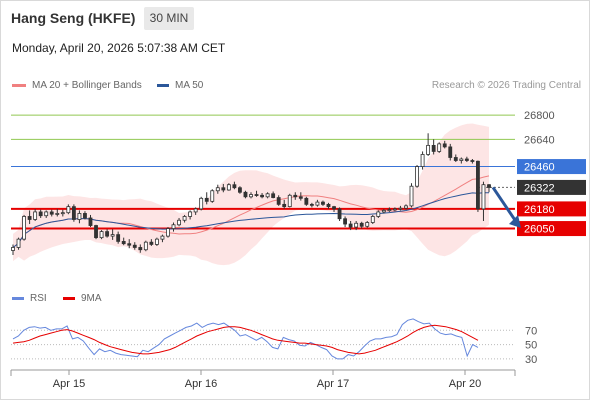 This screenshot has height=400, width=590. I want to click on rsi-tick-label: 30, so click(531, 360).